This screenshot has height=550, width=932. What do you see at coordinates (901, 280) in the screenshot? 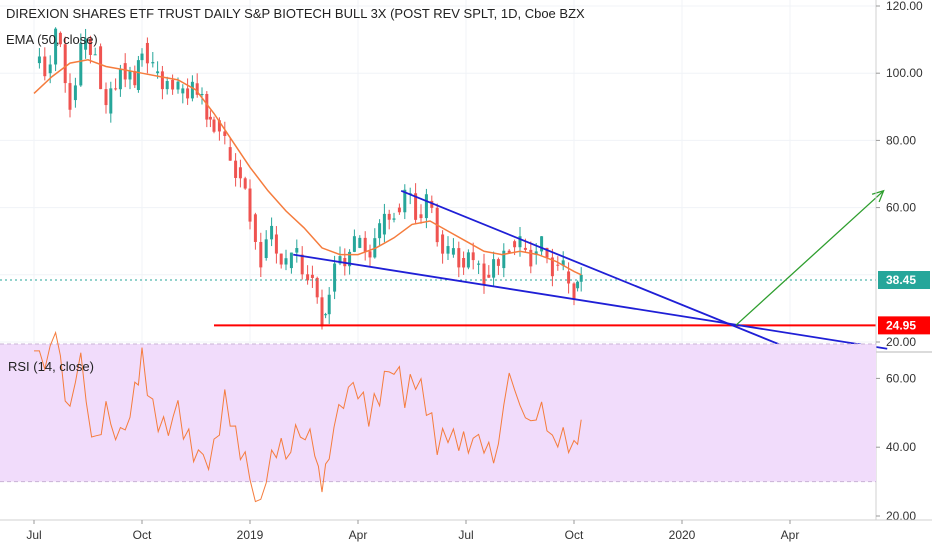
I see `last-price-badge: 38.45` at bounding box center [901, 280].